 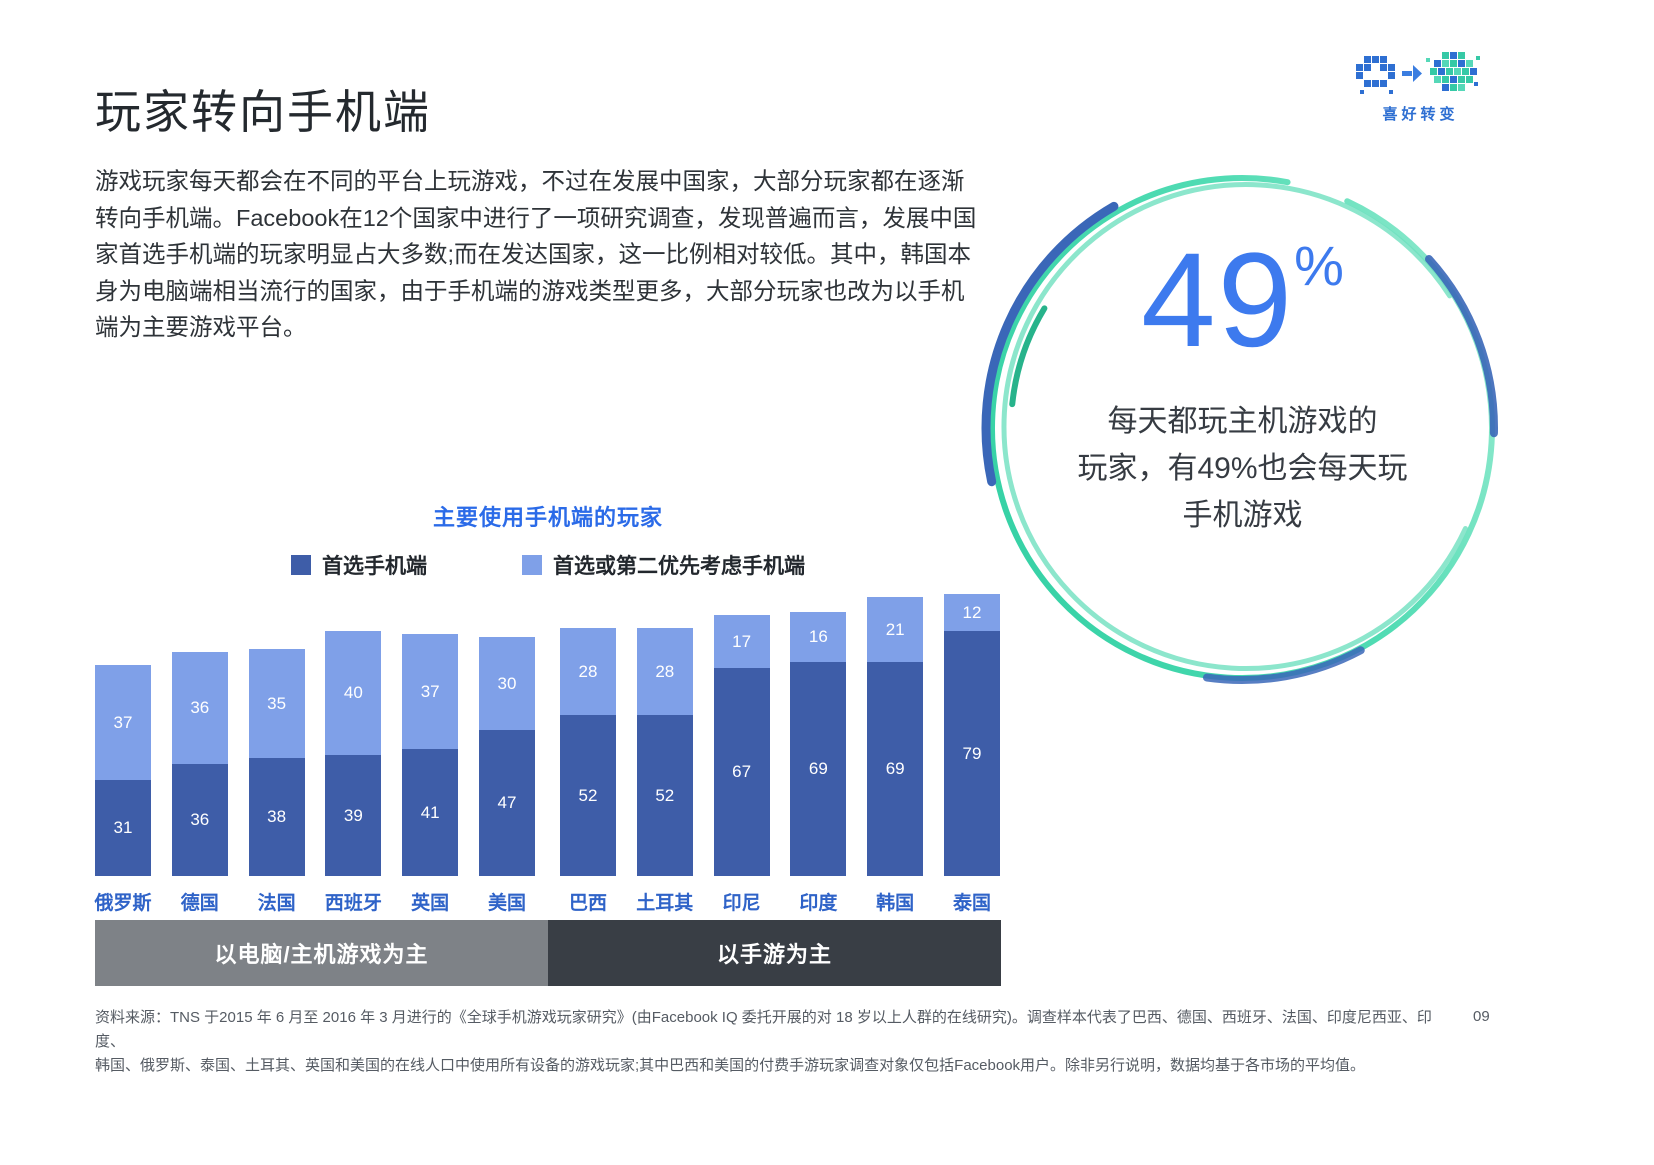 I want to click on bar-value-label: 38, so click(x=277, y=816).